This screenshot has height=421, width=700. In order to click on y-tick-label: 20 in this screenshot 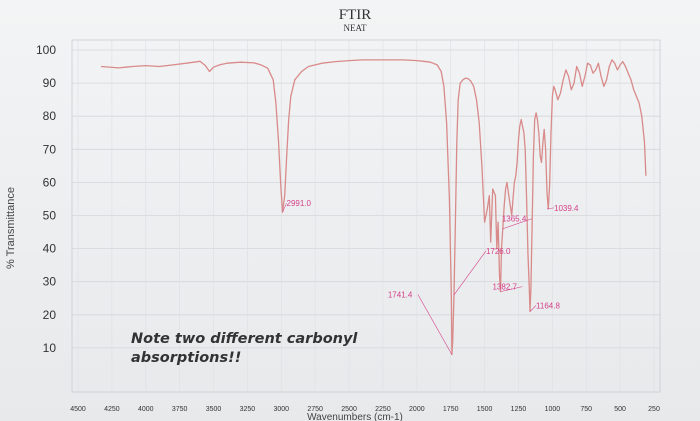, I will do `click(50, 315)`.